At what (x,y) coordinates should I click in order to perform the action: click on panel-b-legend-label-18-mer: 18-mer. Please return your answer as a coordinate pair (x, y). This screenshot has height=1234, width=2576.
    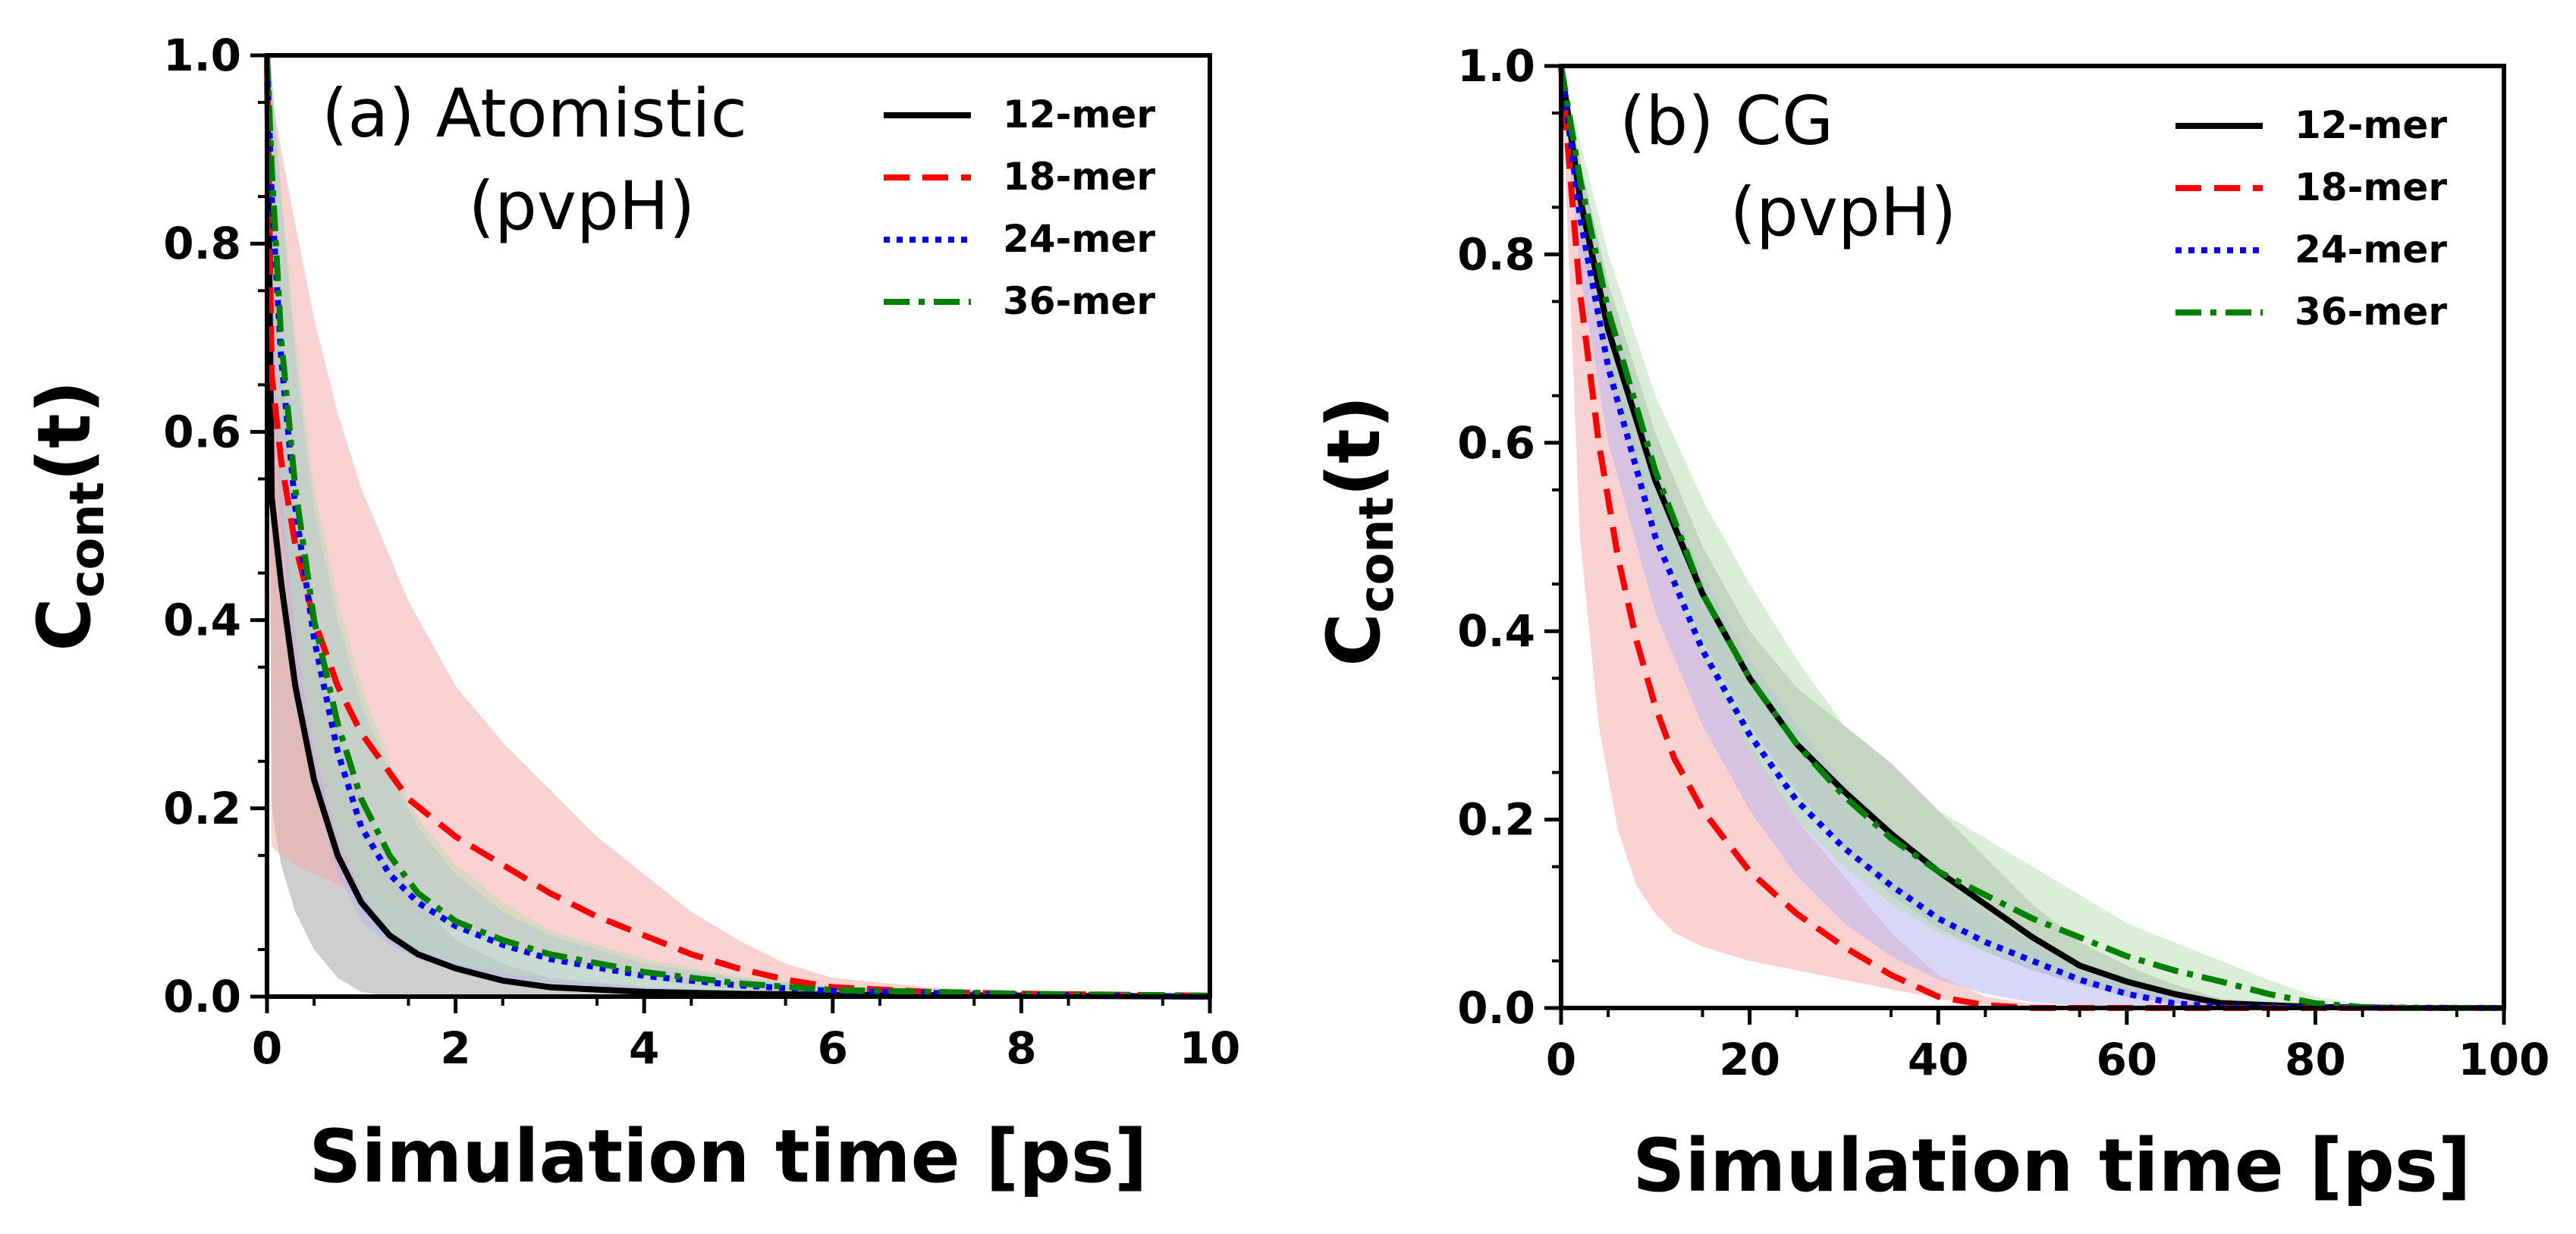
    Looking at the image, I should click on (2371, 187).